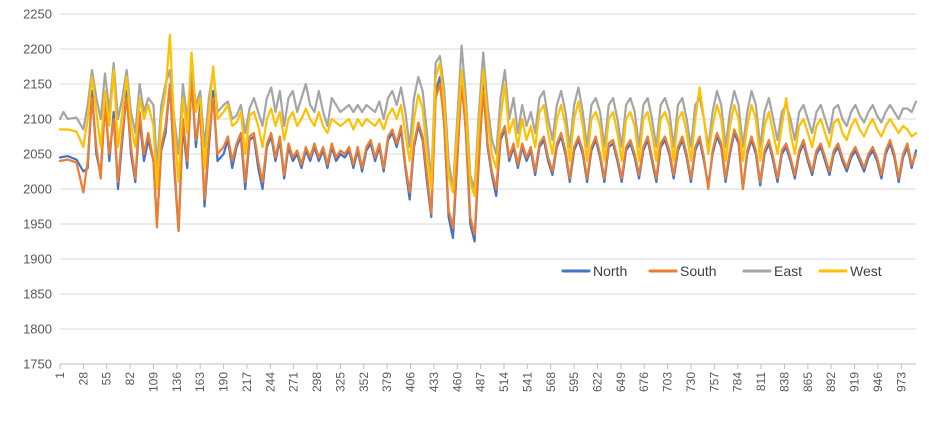 The image size is (929, 431). What do you see at coordinates (691, 382) in the screenshot?
I see `x-tick-label: 730` at bounding box center [691, 382].